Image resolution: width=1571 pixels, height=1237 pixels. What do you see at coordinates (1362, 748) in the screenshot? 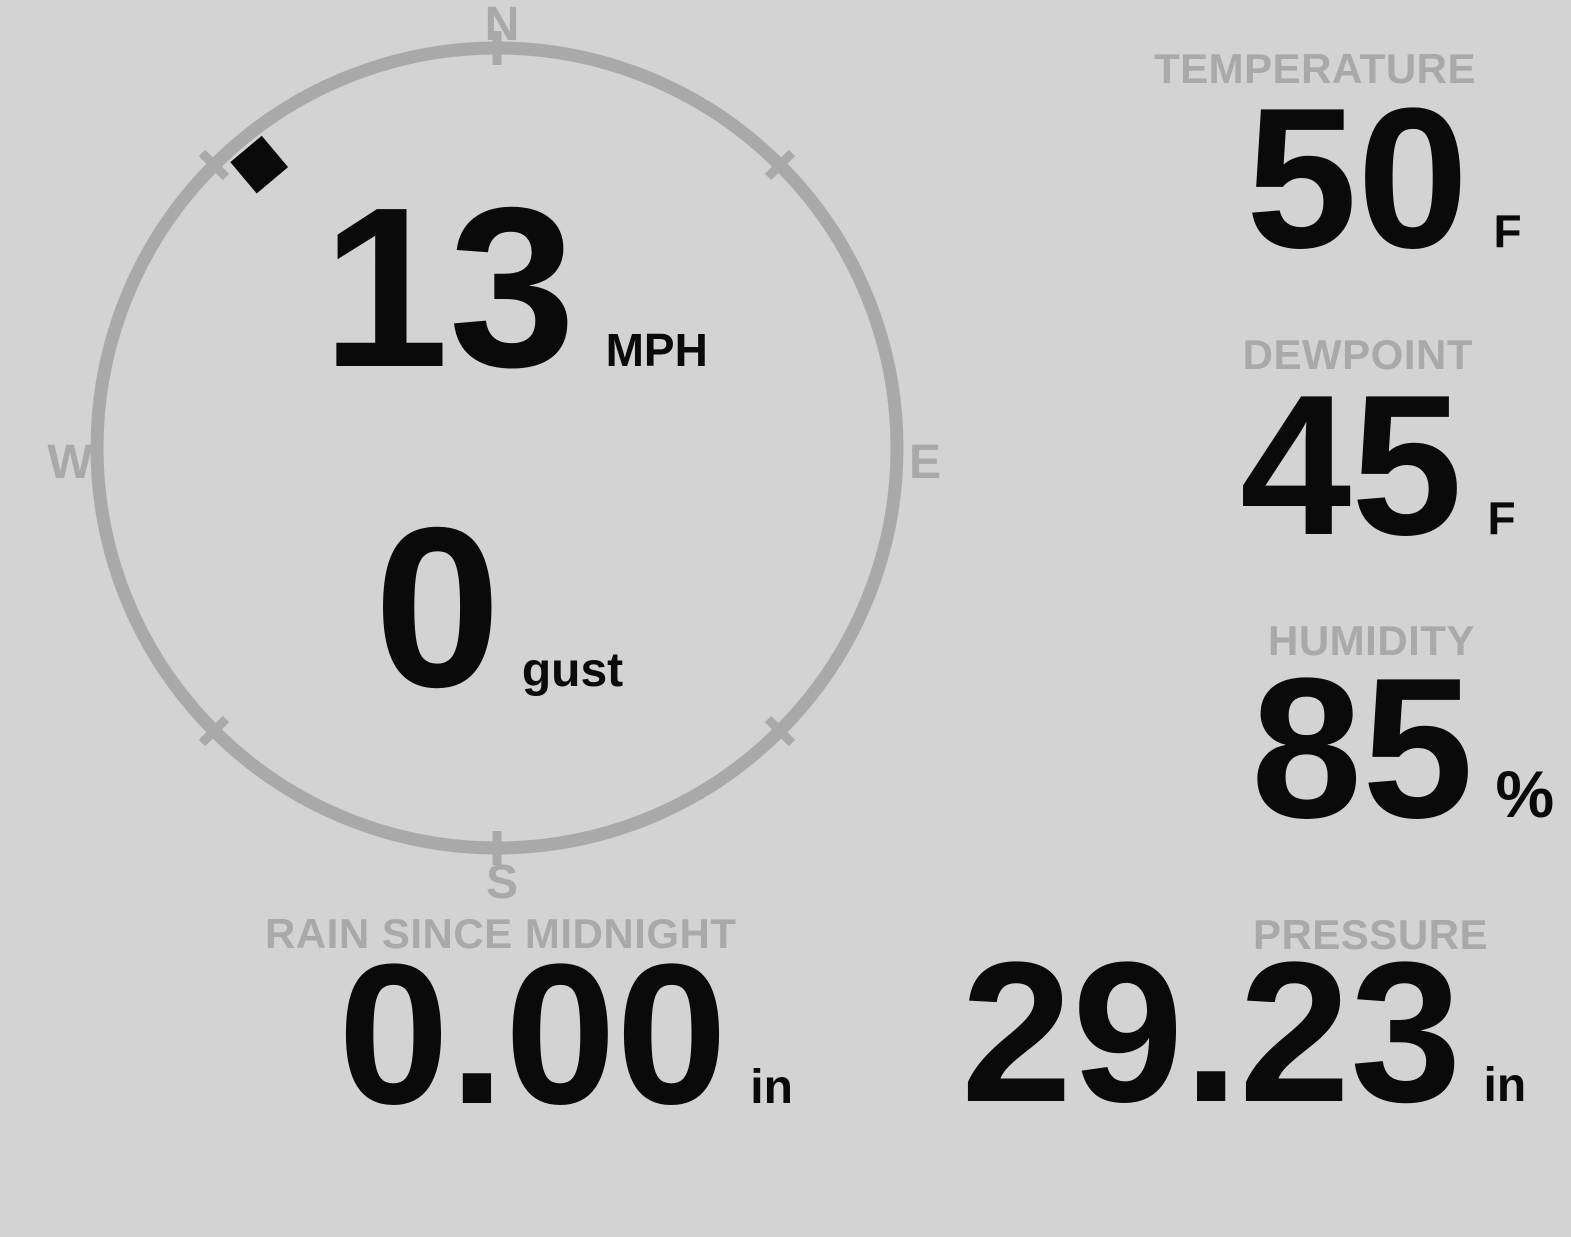
I see `humidity-value: 85` at bounding box center [1362, 748].